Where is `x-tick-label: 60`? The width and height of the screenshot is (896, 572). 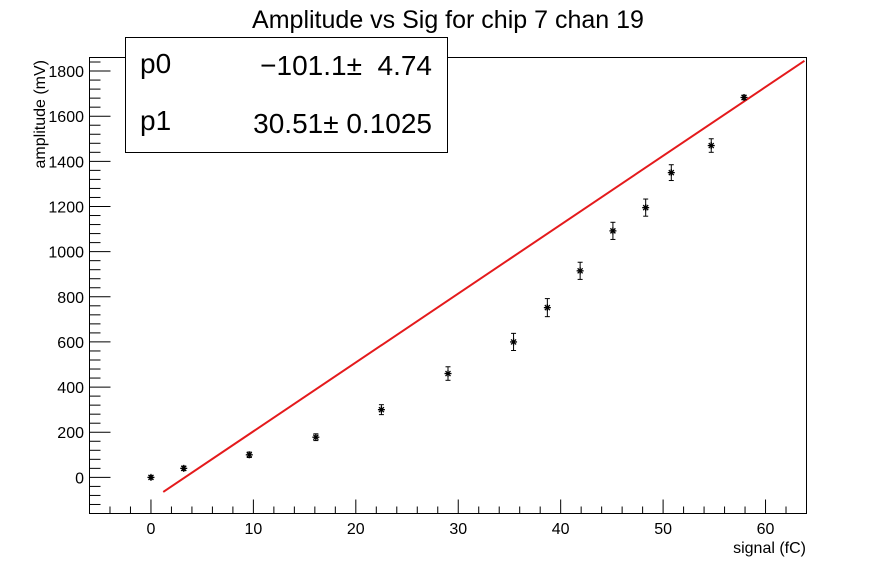
x-tick-label: 60 is located at coordinates (766, 529).